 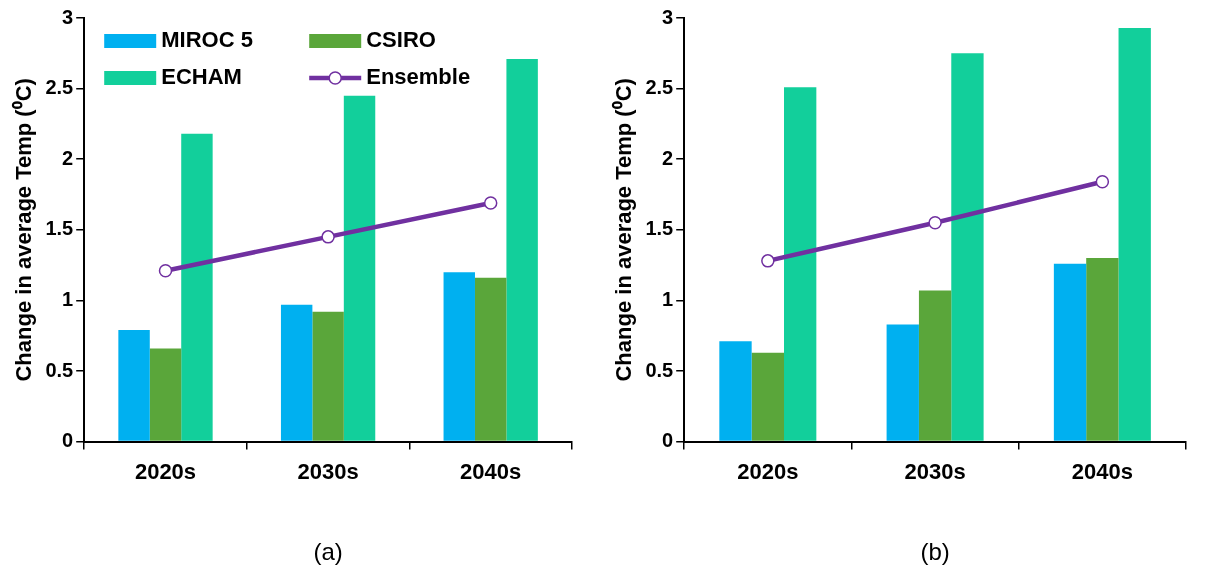 I want to click on legend-label: Ensemble, so click(x=418, y=77).